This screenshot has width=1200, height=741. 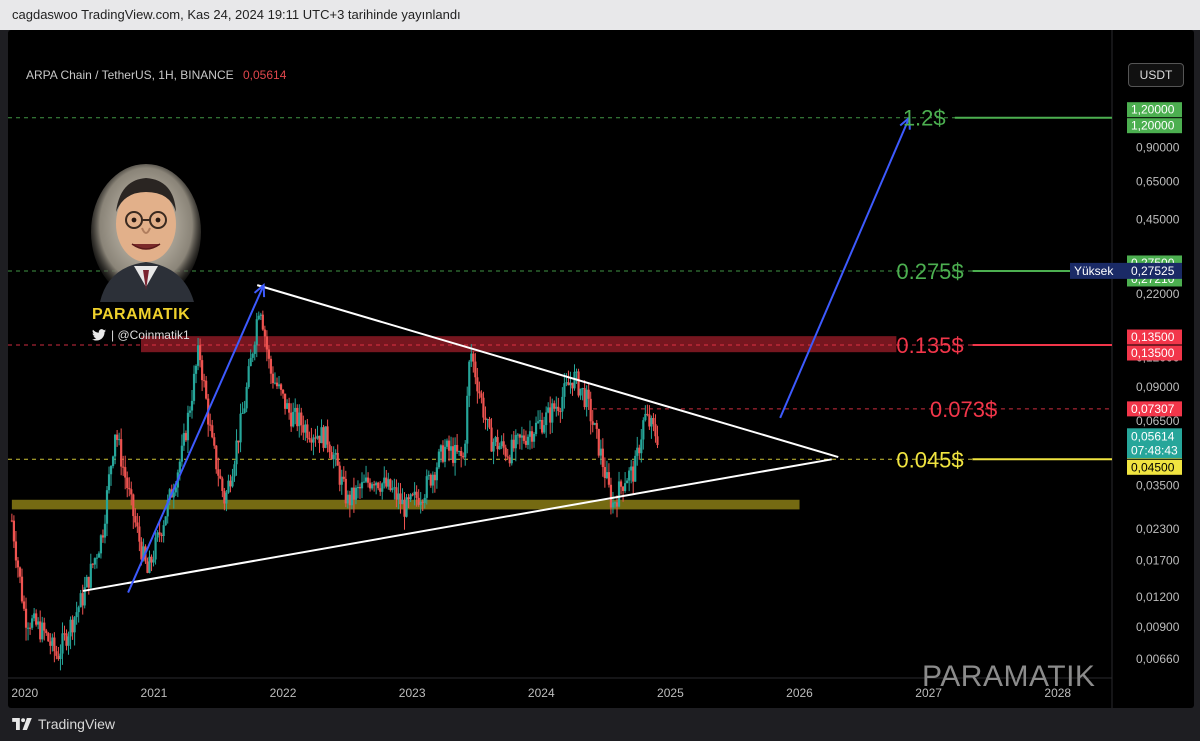 I want to click on currency-button: USDT, so click(x=1156, y=75).